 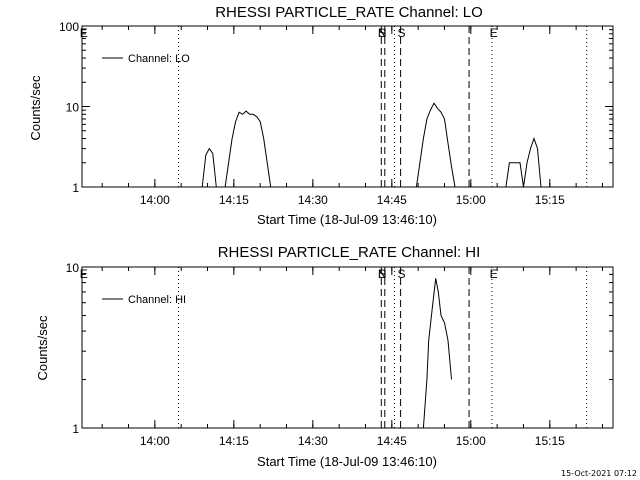 I want to click on lo-x-axis-label: Start Time (18-Jul-09 13:46:10), so click(x=347, y=219).